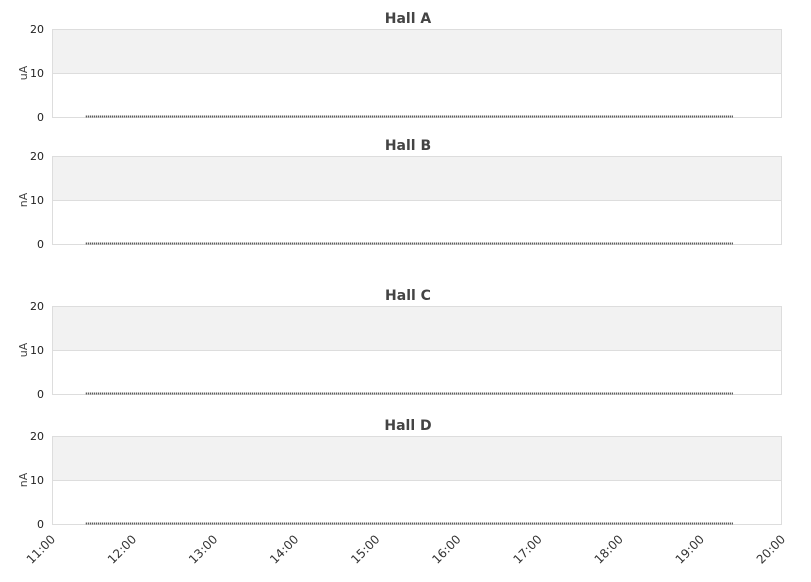  I want to click on panel-4-band, so click(417, 458).